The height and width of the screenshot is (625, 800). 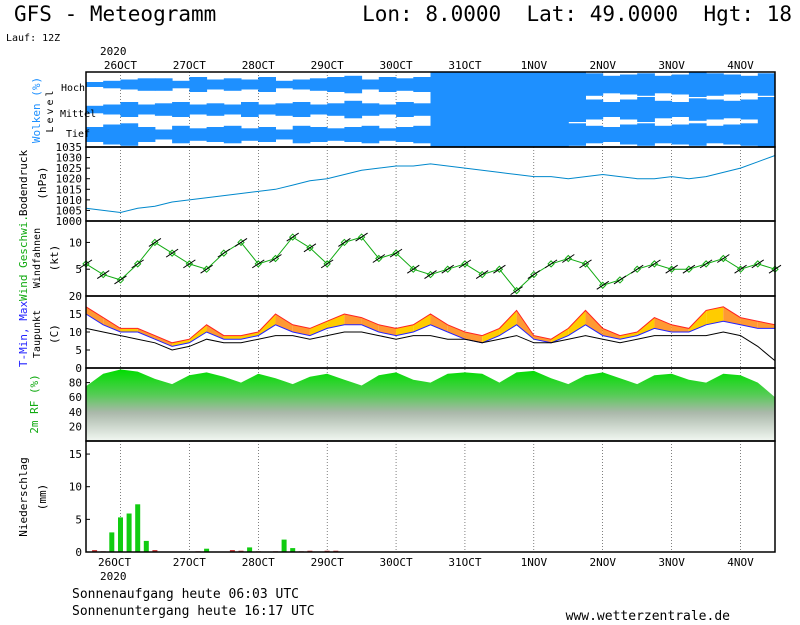 What do you see at coordinates (258, 562) in the screenshot?
I see `date-label-bottom-2: 28OCT` at bounding box center [258, 562].